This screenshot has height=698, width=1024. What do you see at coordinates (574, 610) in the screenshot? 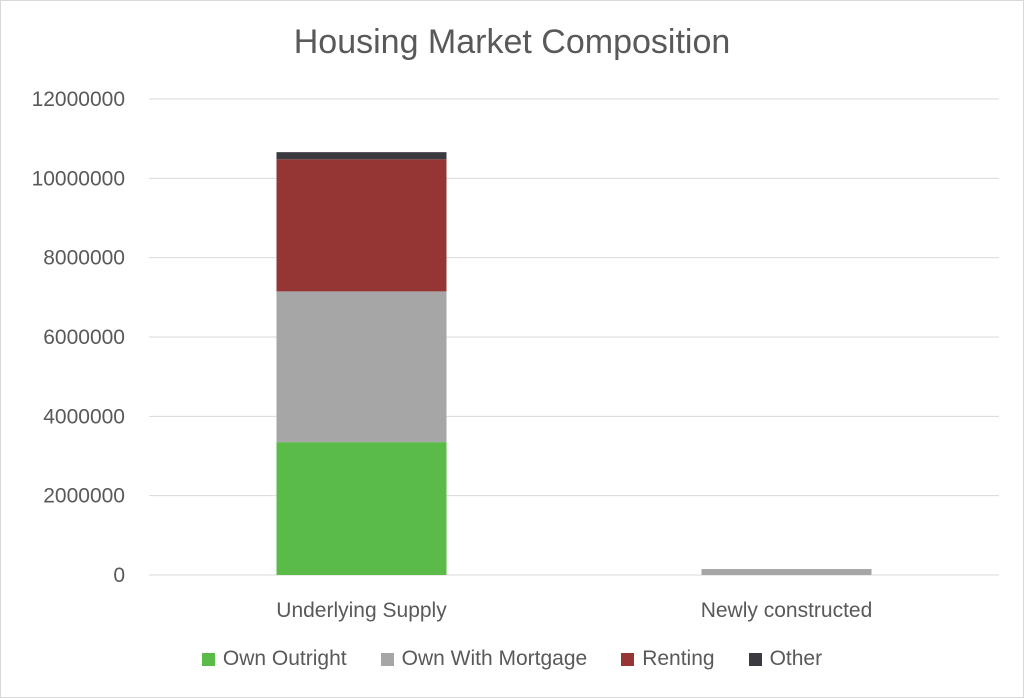
I see `x-axis-ticks: Underlying Supply Newly constructed` at bounding box center [574, 610].